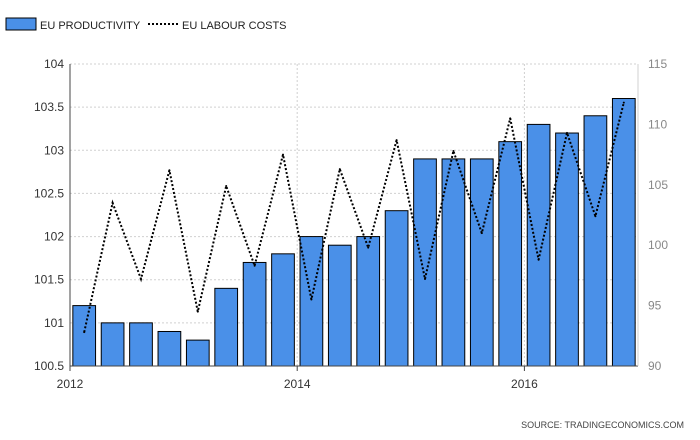  I want to click on source-label: SOURCE: TRADINGECONOMICS.COM, so click(602, 425).